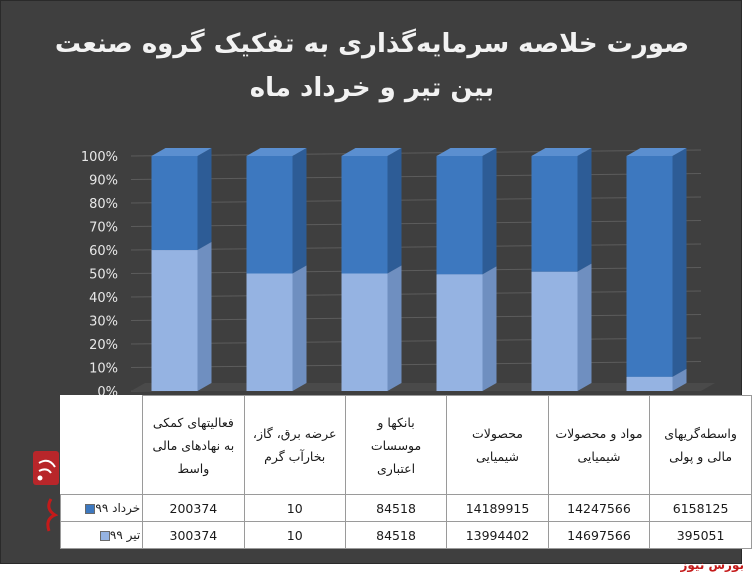 The width and height of the screenshot is (752, 574). What do you see at coordinates (103, 204) in the screenshot?
I see `y-tick-label: 80%` at bounding box center [103, 204].